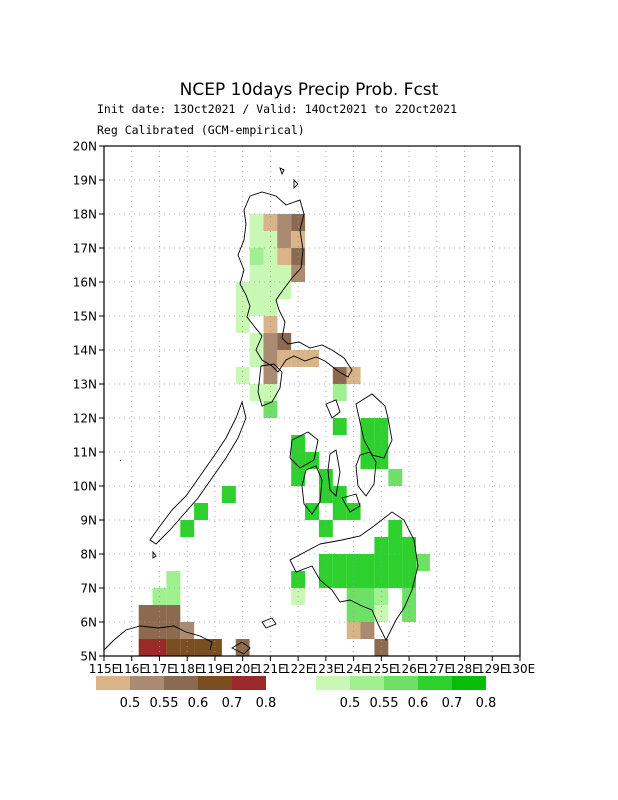 This screenshot has width=618, height=800. Describe the element at coordinates (381, 669) in the screenshot. I see `lon-label: 125E` at that location.